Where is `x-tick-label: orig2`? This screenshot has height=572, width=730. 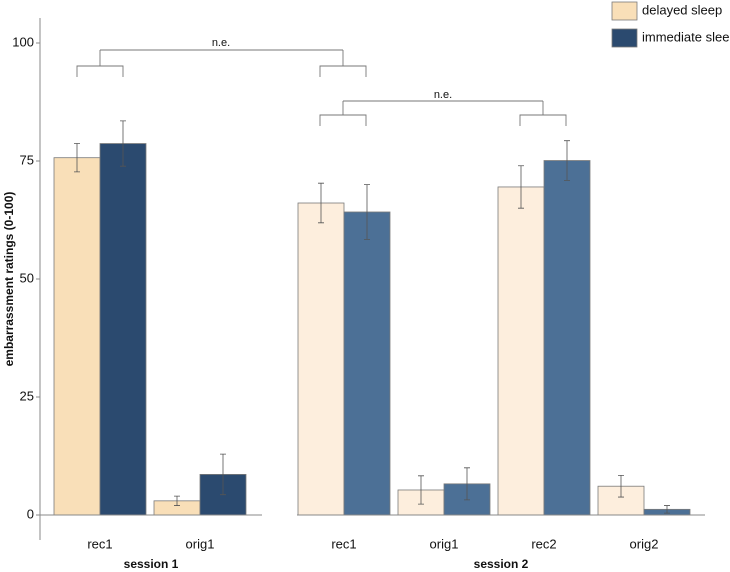 x-tick-label: orig2 is located at coordinates (644, 543).